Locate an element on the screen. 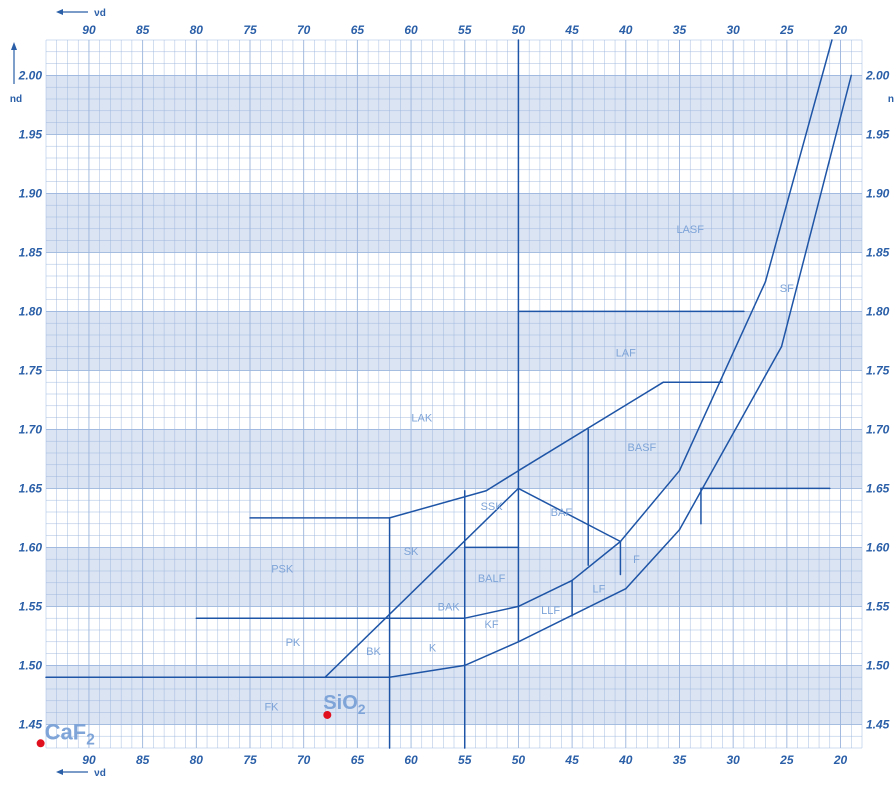 The width and height of the screenshot is (896, 791). region-label-laf: LAF is located at coordinates (626, 354).